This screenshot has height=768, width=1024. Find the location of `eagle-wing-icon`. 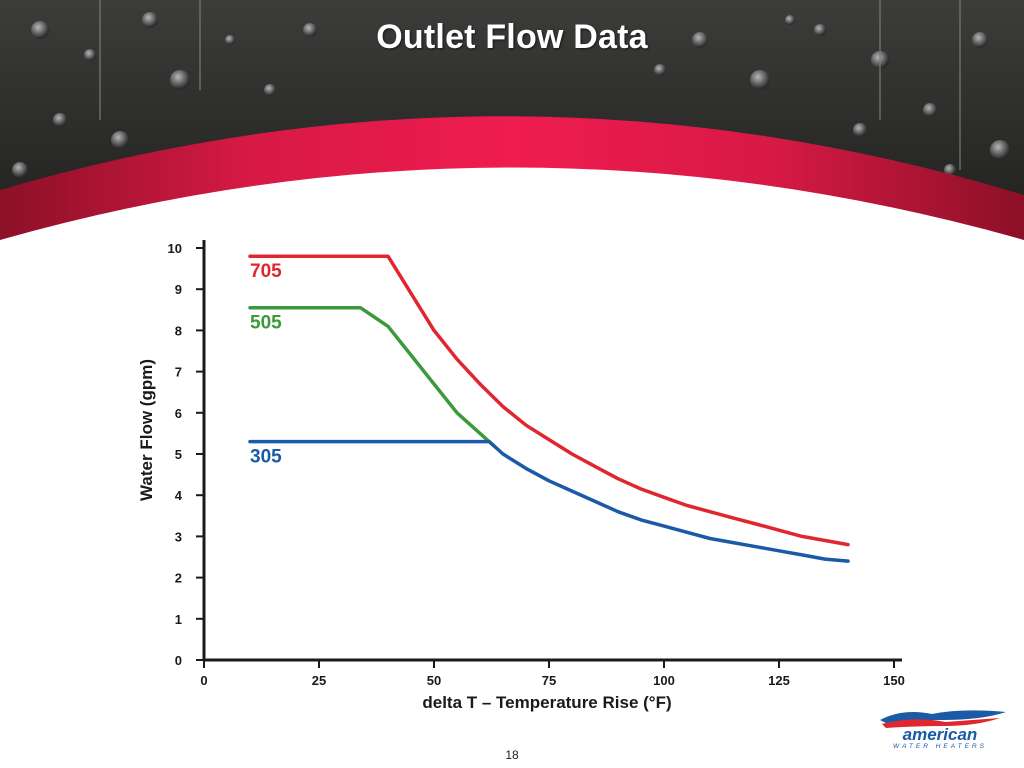

eagle-wing-icon is located at coordinates (943, 718).